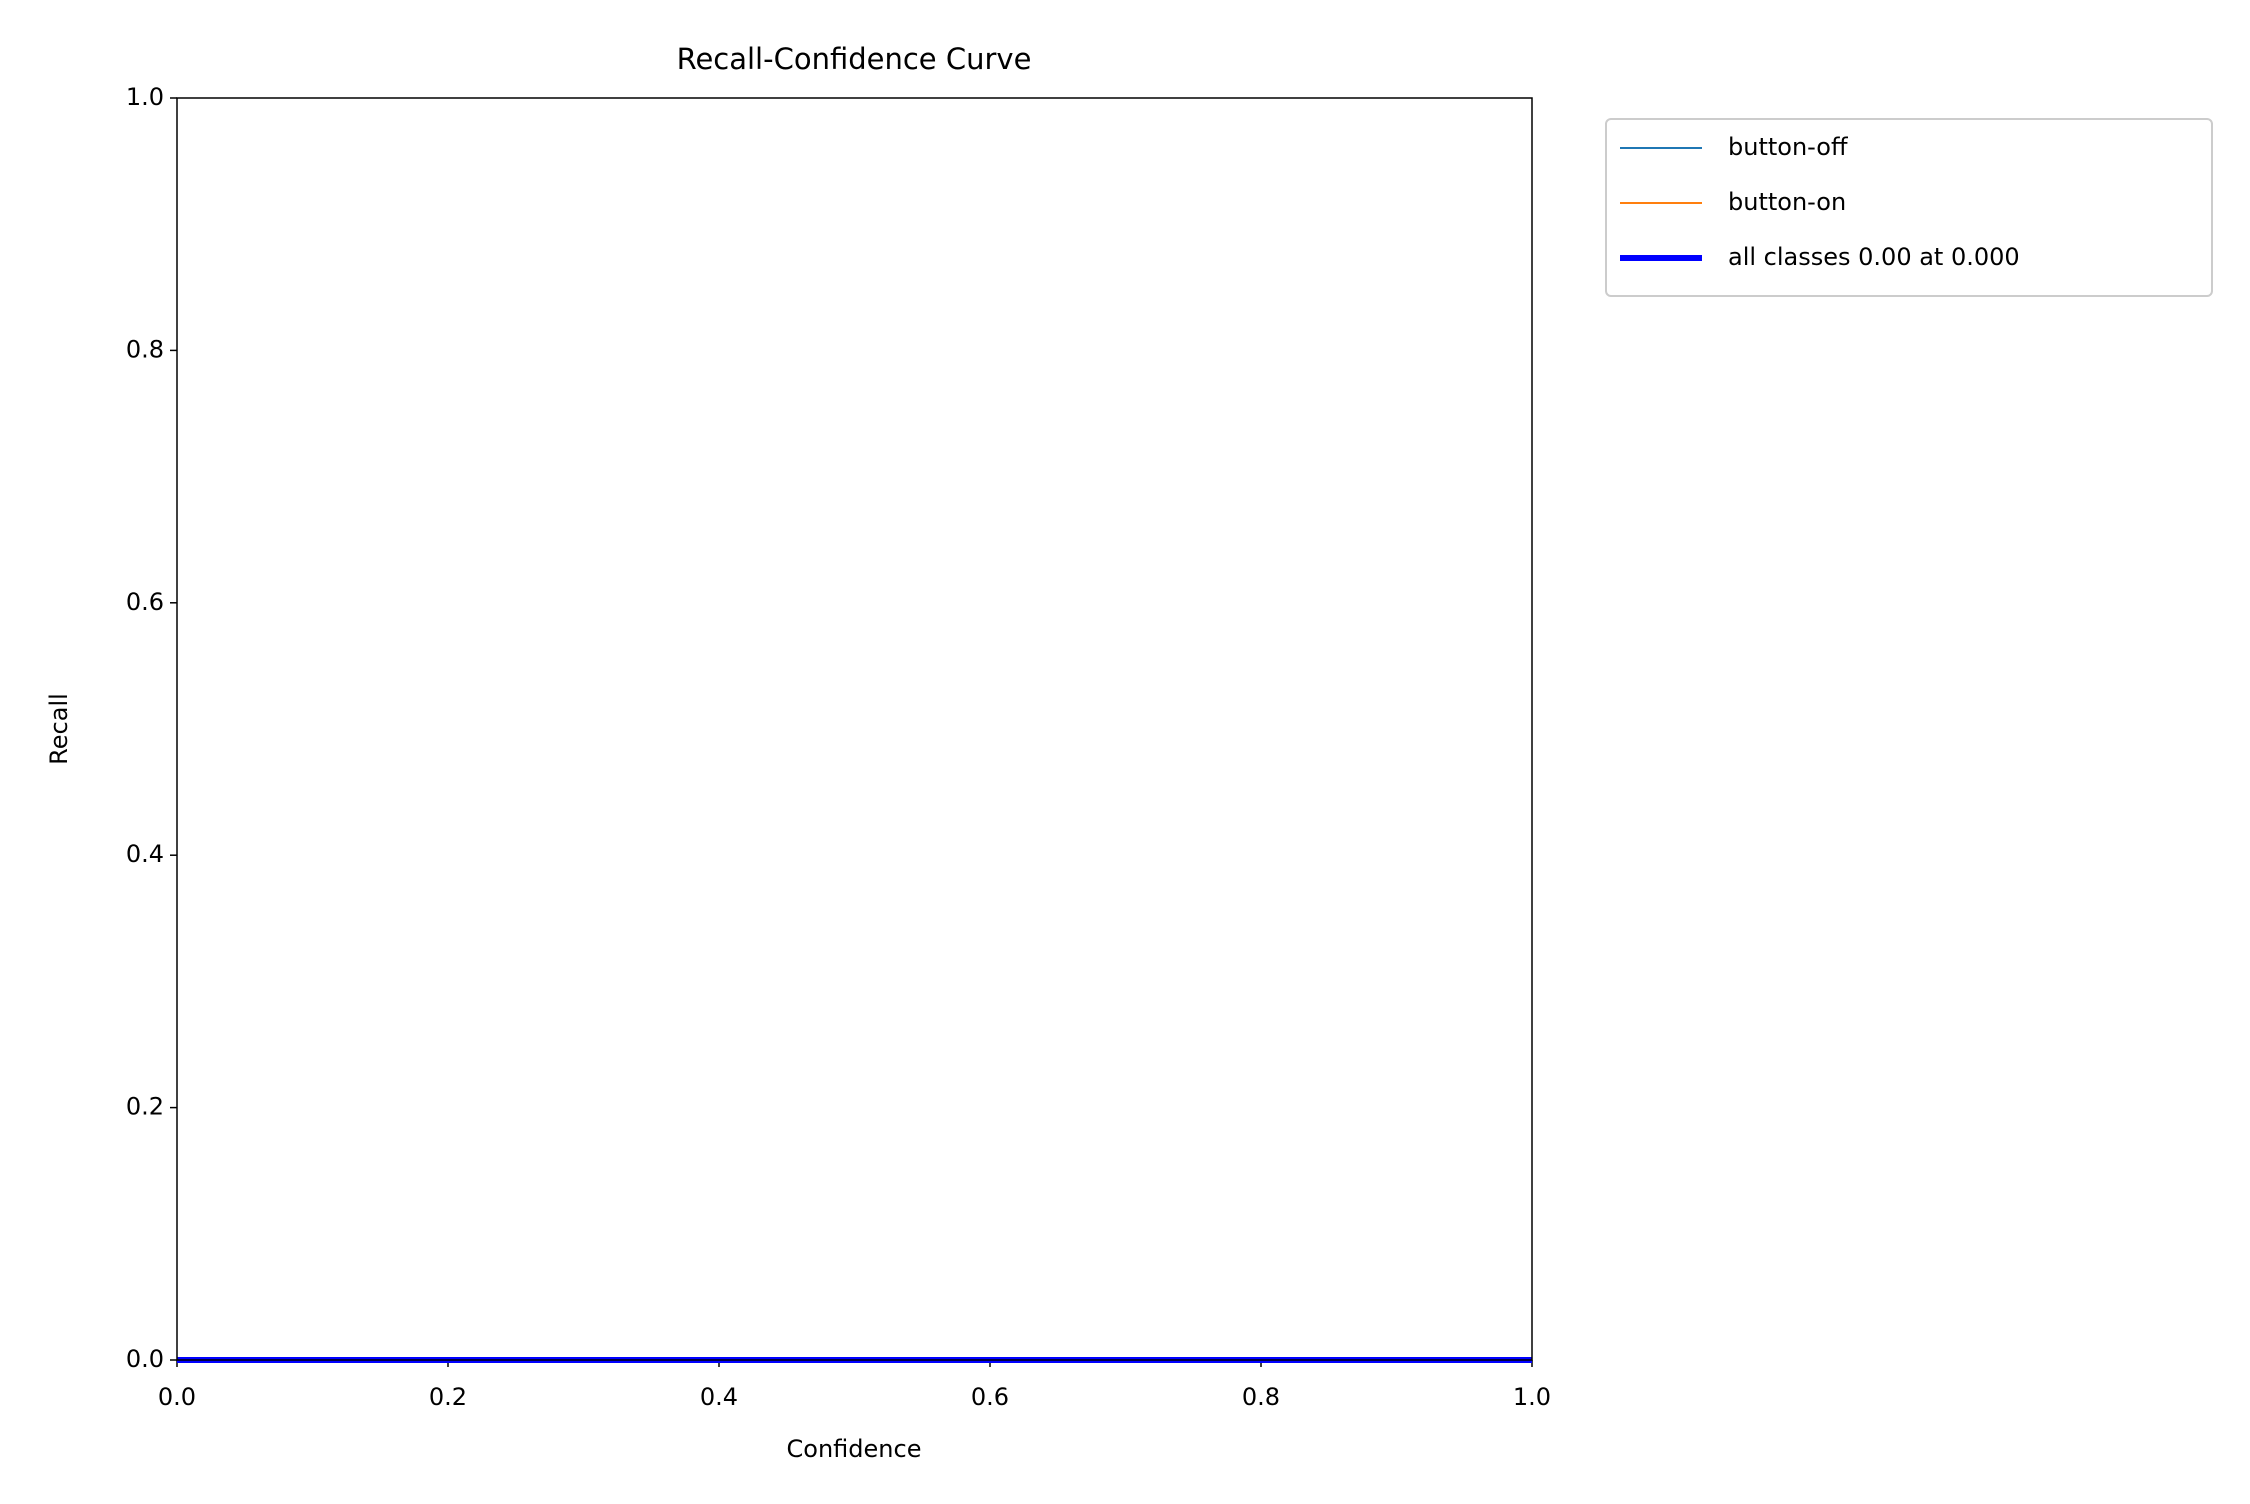 The image size is (2250, 1504). I want to click on y-tick-label: 0.4, so click(145, 854).